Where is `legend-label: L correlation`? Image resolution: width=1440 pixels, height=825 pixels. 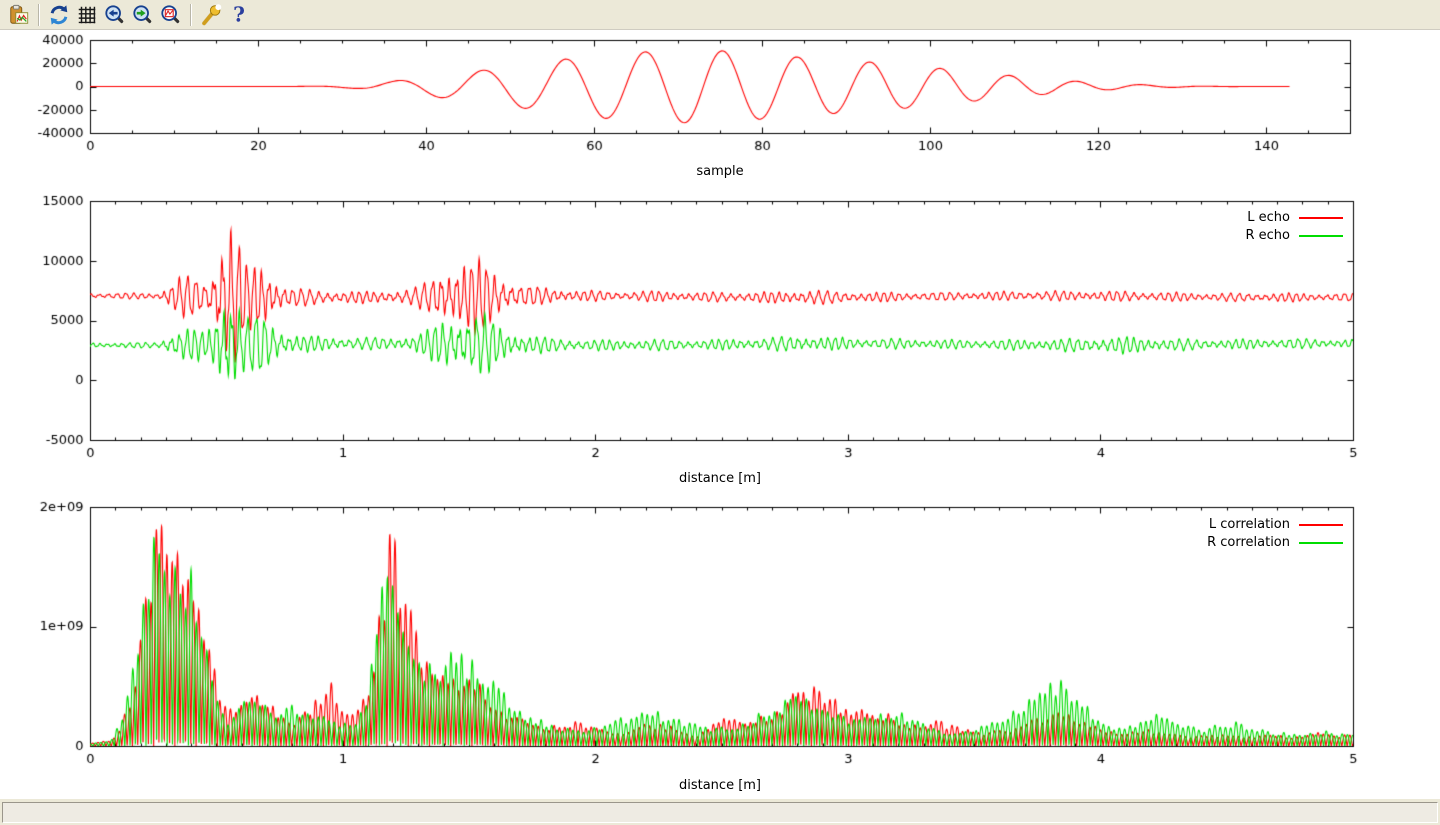 legend-label: L correlation is located at coordinates (1249, 524).